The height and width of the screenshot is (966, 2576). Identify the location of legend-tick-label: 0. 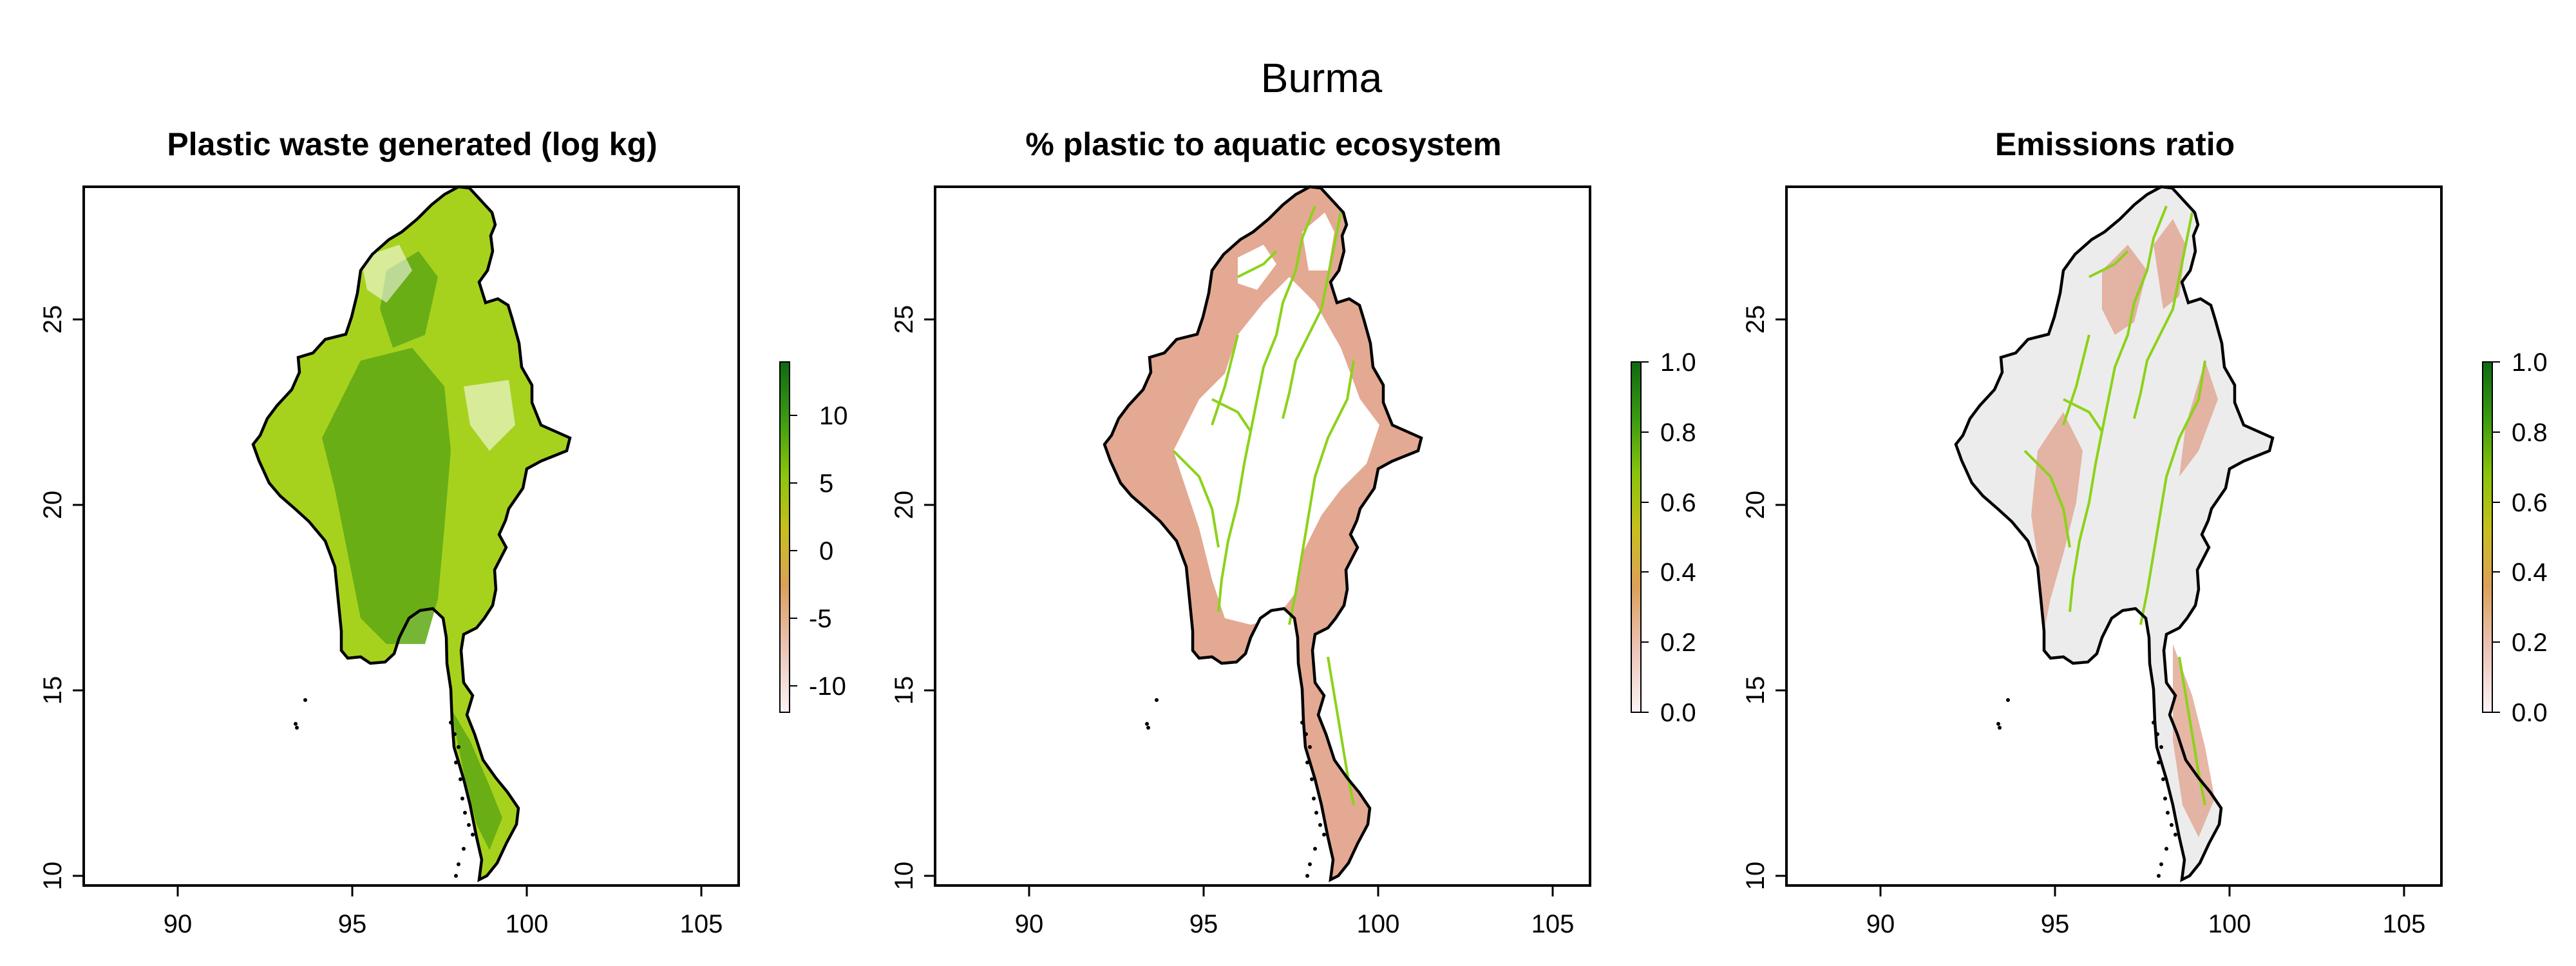
(826, 551).